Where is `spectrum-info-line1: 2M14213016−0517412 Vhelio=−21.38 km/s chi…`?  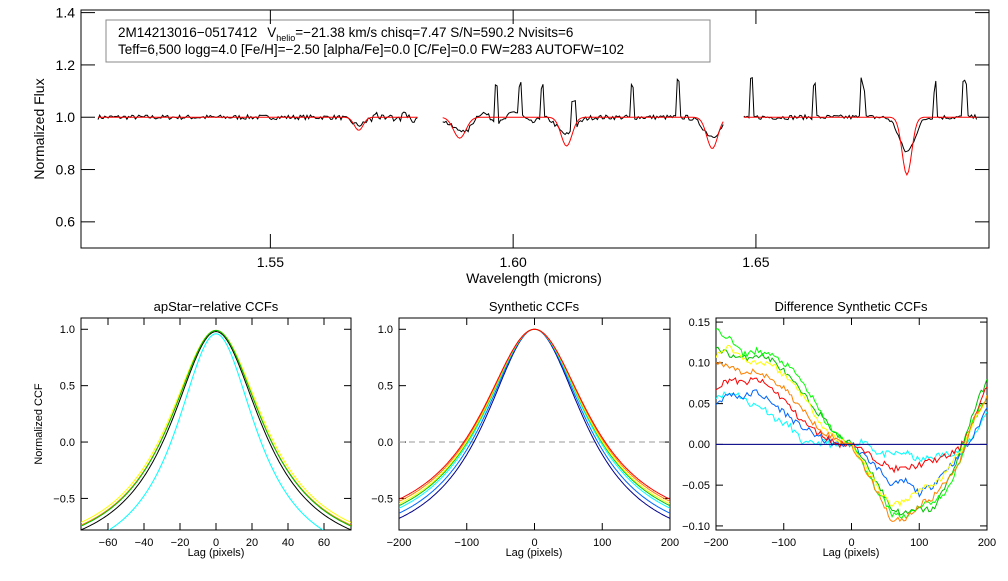
spectrum-info-line1: 2M14213016−0517412 Vhelio=−21.38 km/s chi… is located at coordinates (345, 34).